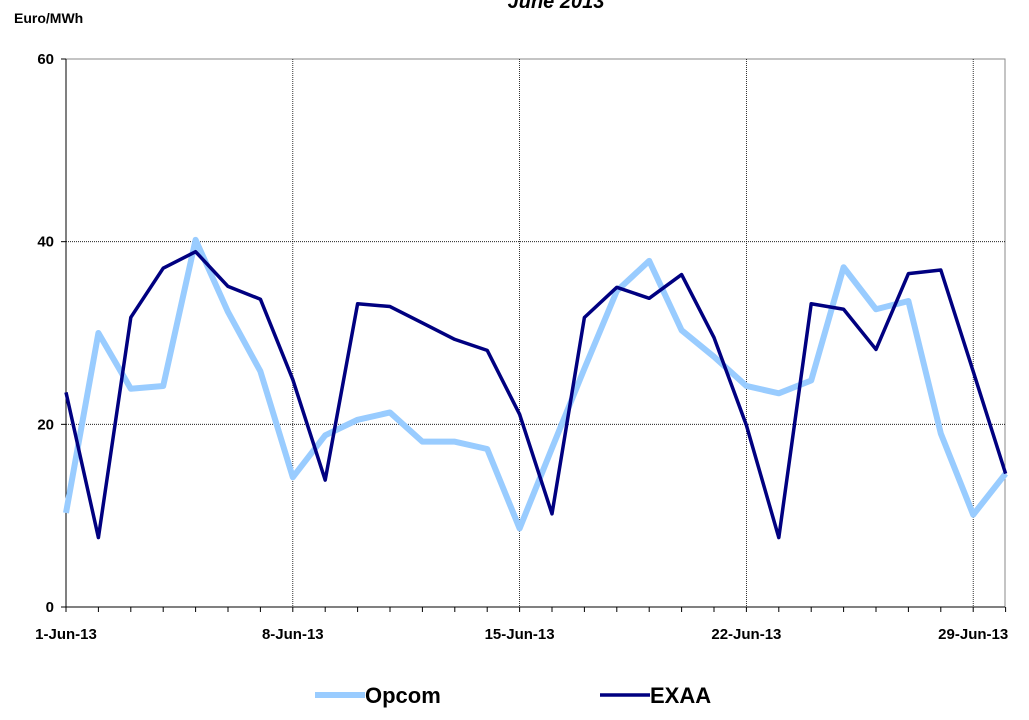  Describe the element at coordinates (403, 695) in the screenshot. I see `legend-label: Opcom` at that location.